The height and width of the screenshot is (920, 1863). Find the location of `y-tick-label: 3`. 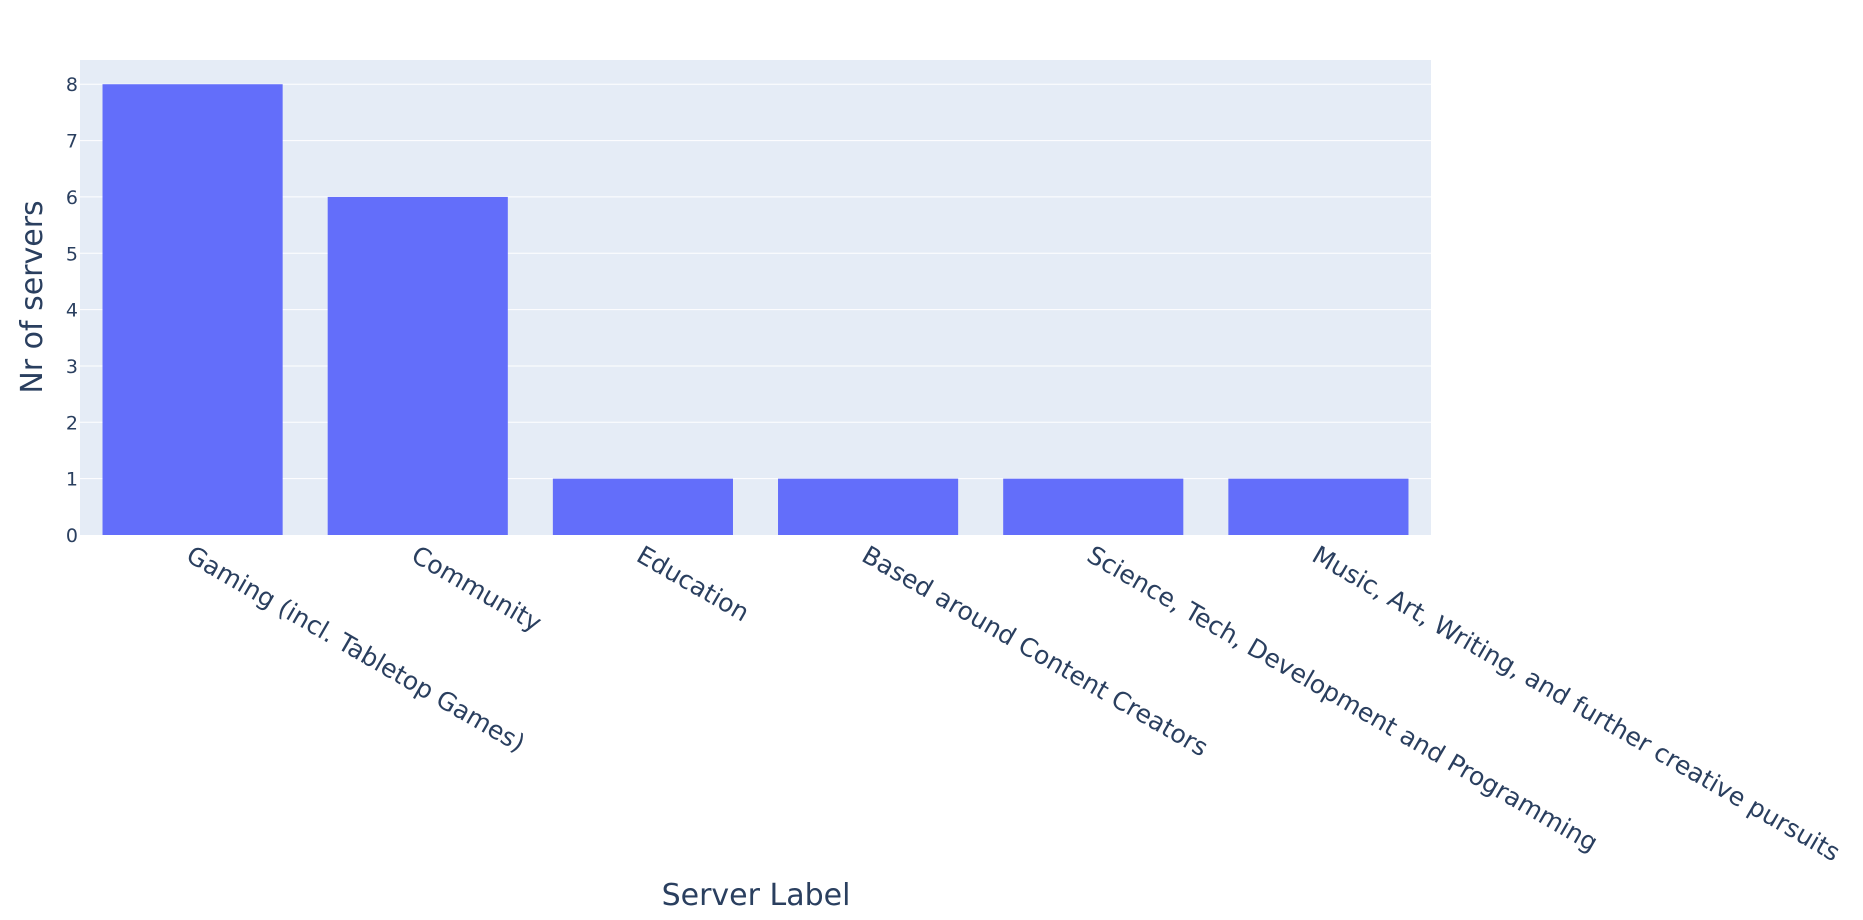

y-tick-label: 3 is located at coordinates (72, 367).